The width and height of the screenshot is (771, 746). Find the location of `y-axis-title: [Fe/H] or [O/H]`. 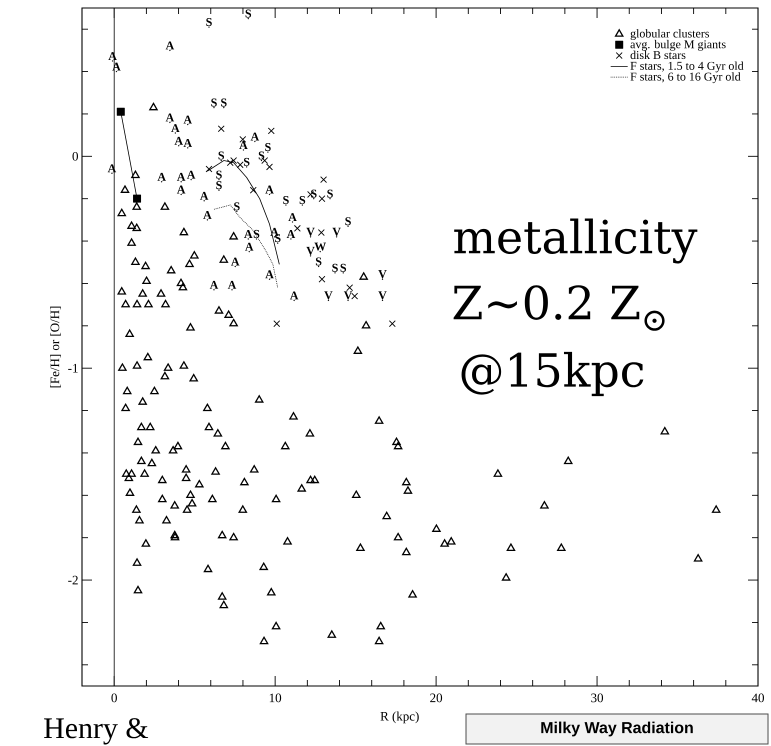

y-axis-title: [Fe/H] or [O/H] is located at coordinates (55, 347).